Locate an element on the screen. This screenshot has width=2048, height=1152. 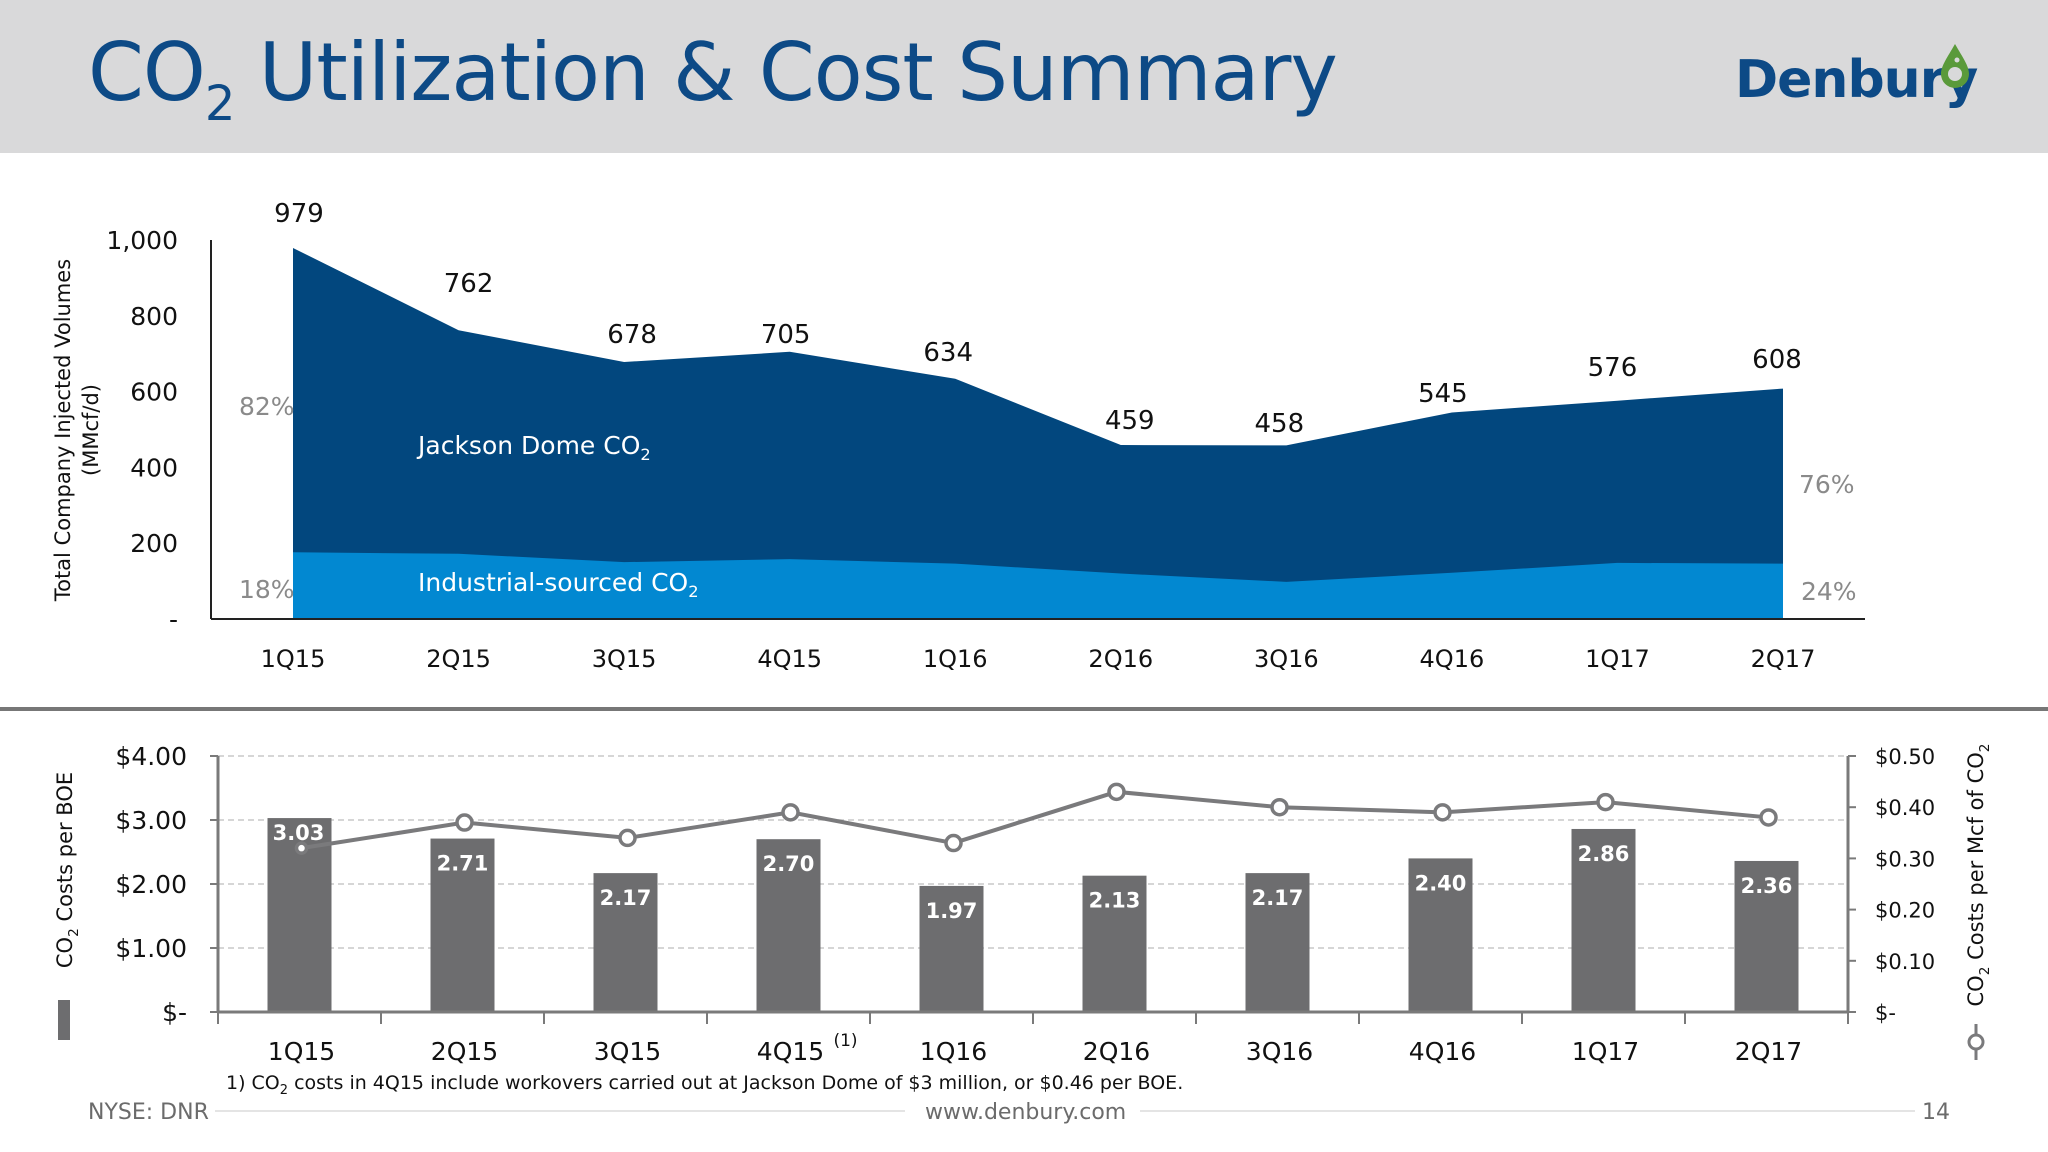
industrial-sourced-label: Industrial-sourced CO2 is located at coordinates (558, 584).